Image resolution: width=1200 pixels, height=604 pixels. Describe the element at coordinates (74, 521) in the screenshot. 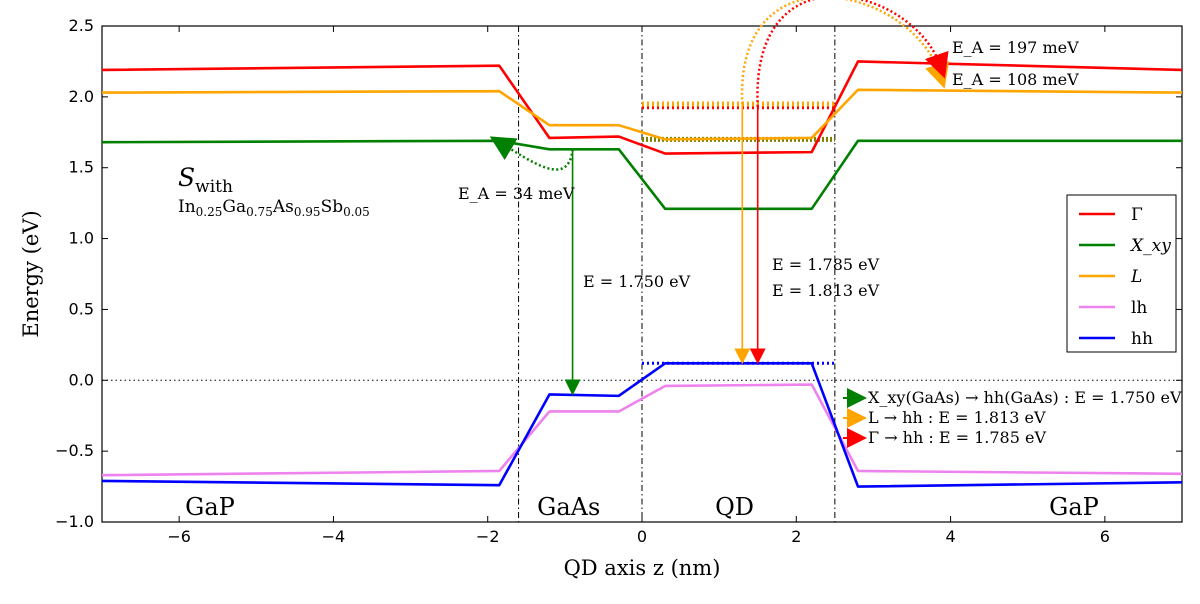

I see `y-tick-label: −1.0` at that location.